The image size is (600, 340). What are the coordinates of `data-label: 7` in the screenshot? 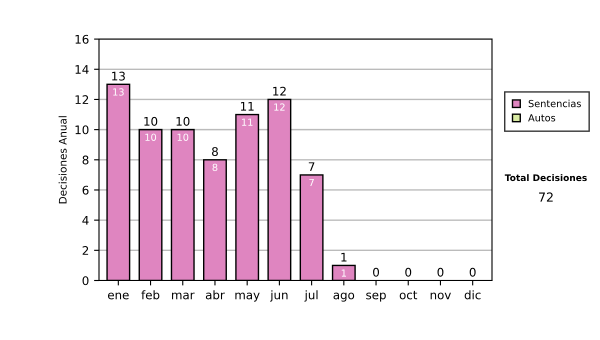 It's located at (311, 182).